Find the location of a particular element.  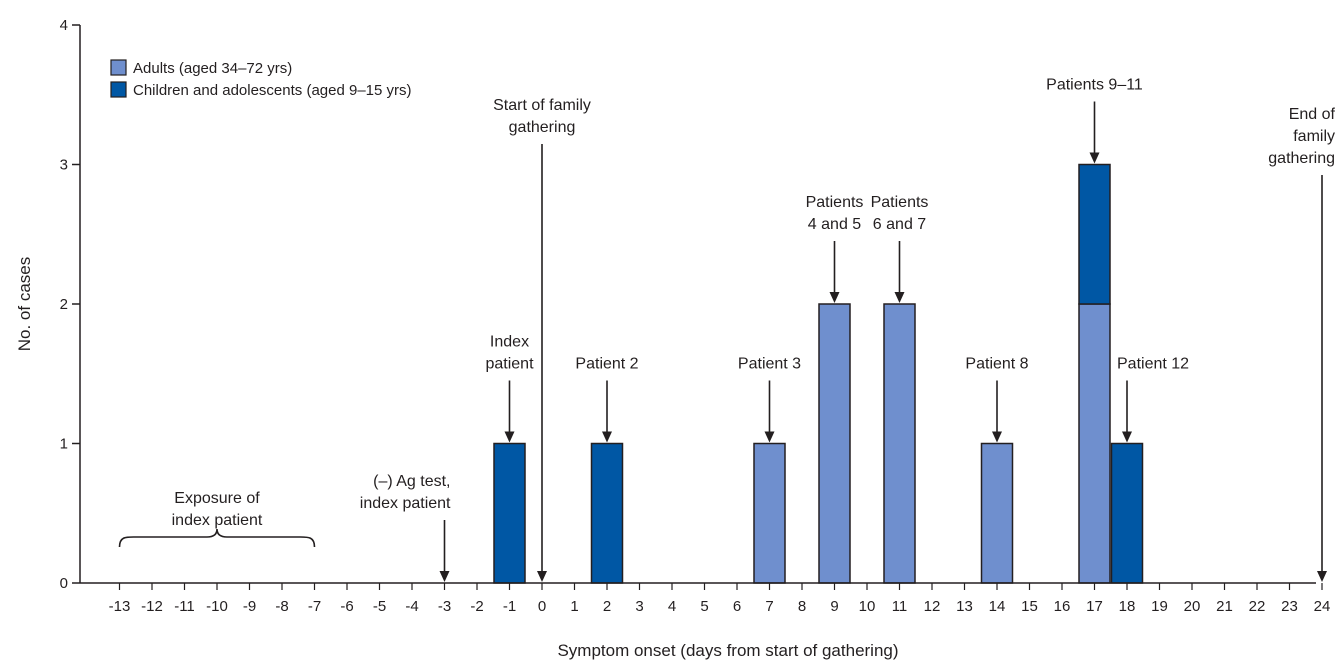

x-tick-label: -6 is located at coordinates (346, 606).